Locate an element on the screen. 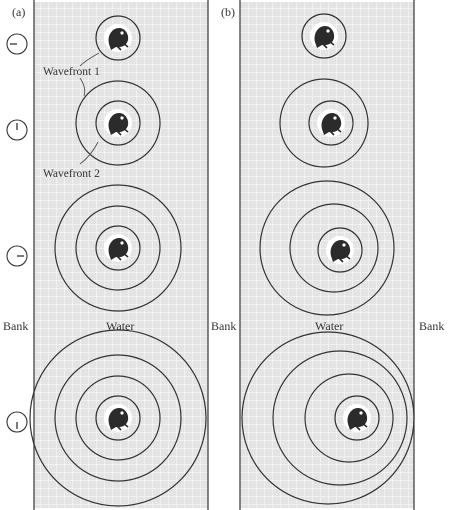 Image resolution: width=450 pixels, height=510 pixels. wavefront-2-leader is located at coordinates (89, 153).